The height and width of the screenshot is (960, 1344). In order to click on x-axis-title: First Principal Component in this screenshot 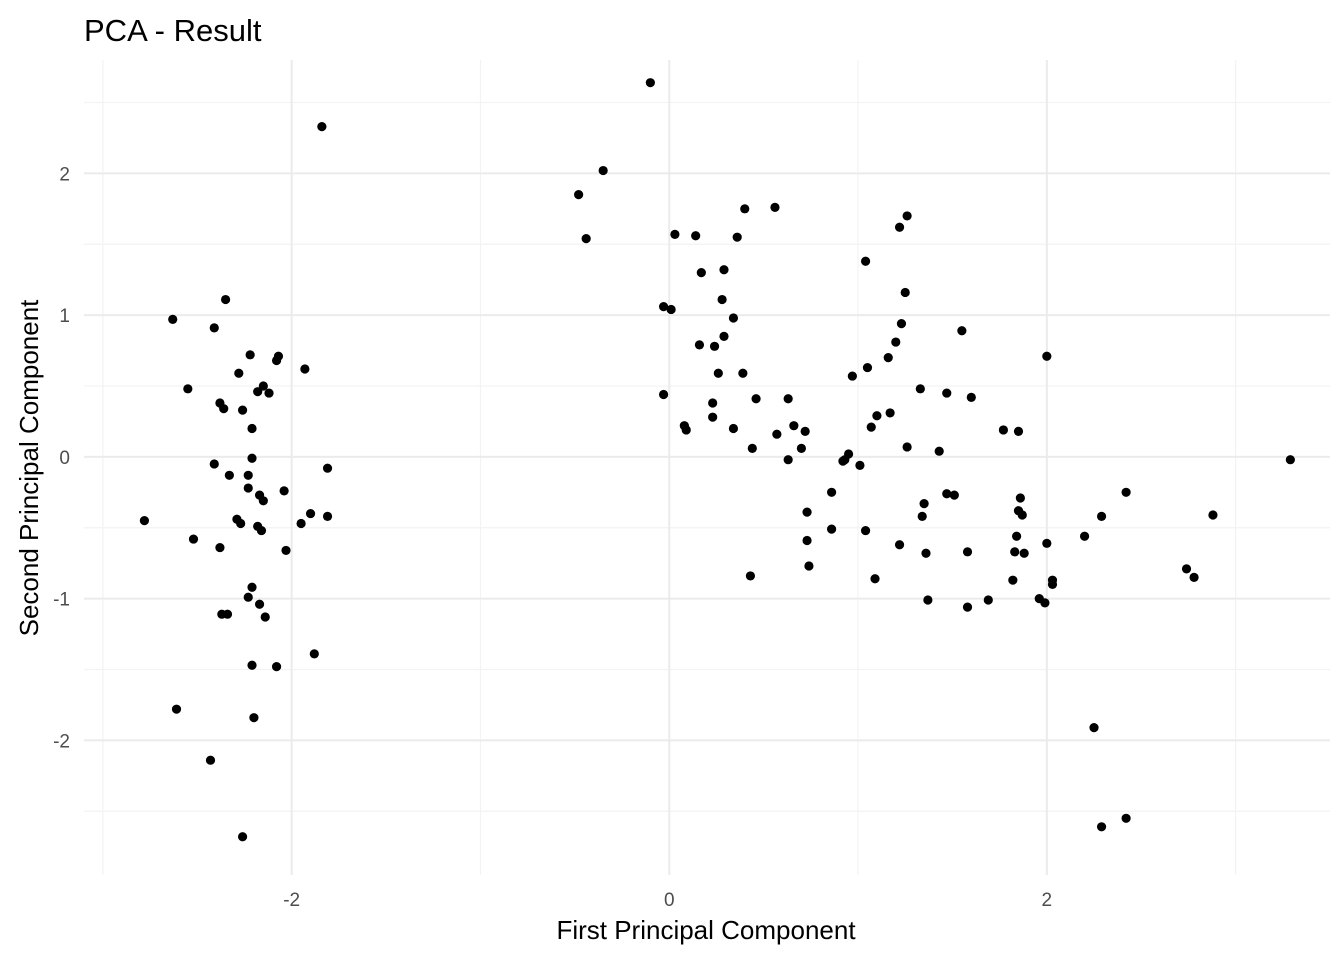, I will do `click(706, 930)`.